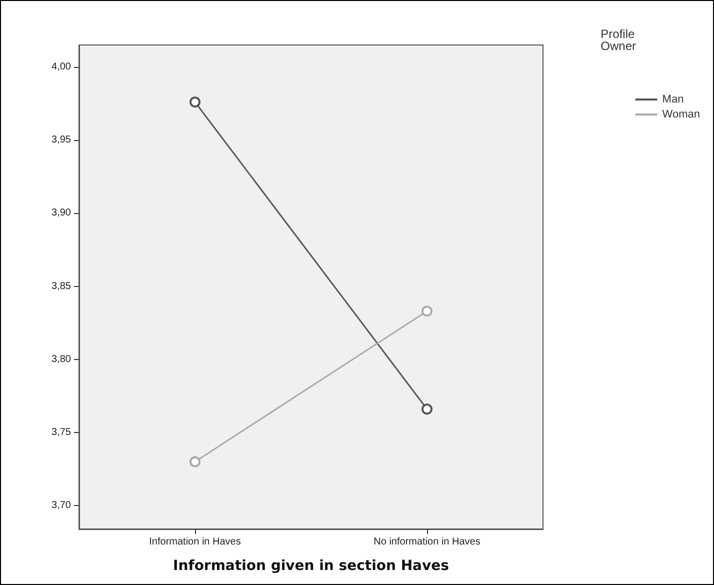  Describe the element at coordinates (62, 506) in the screenshot. I see `y-tick-label: 3,70` at that location.